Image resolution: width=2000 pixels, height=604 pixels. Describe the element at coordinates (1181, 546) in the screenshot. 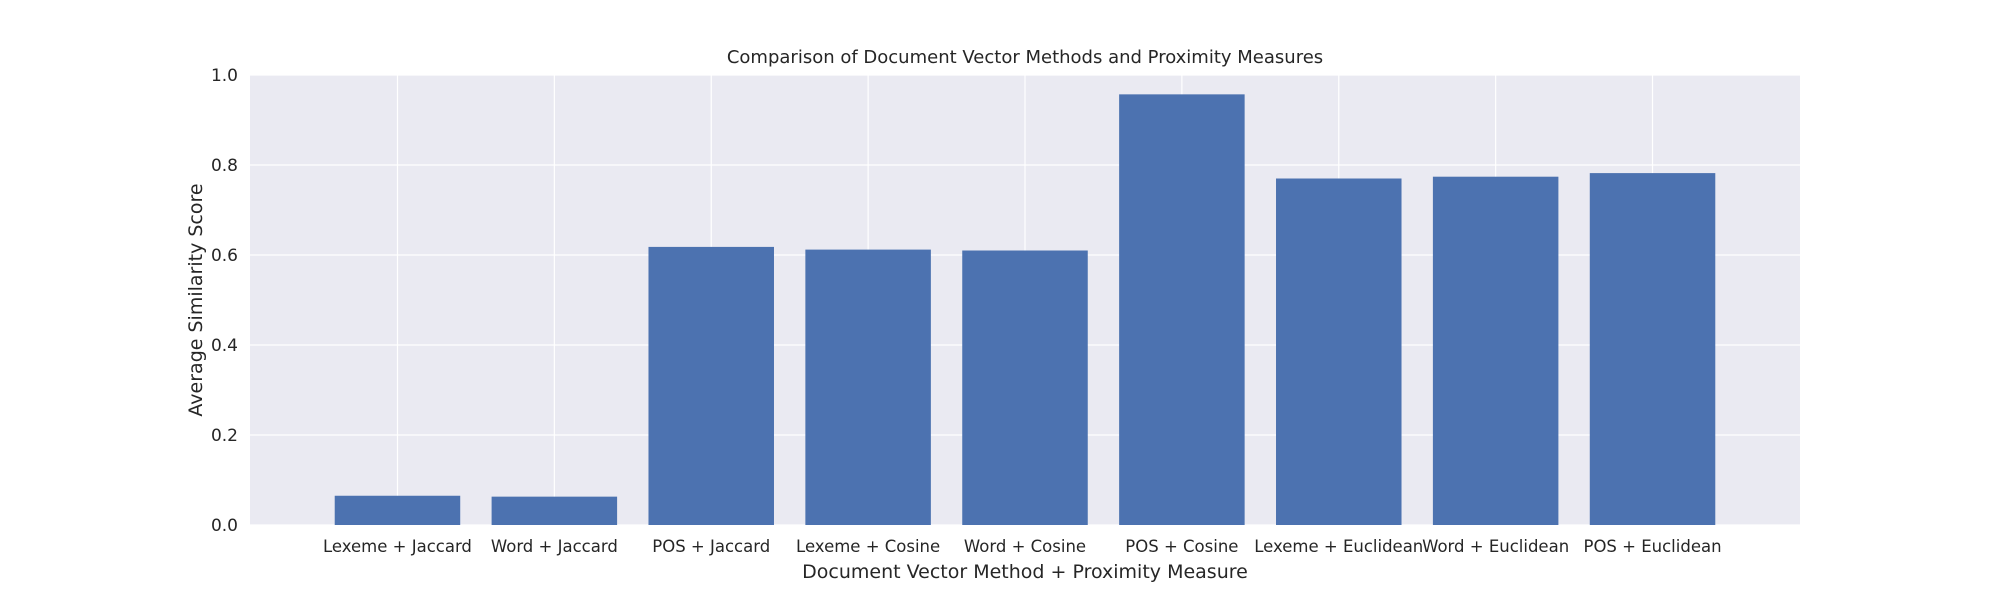

I see `x-tick-label: POS + Cosine` at that location.